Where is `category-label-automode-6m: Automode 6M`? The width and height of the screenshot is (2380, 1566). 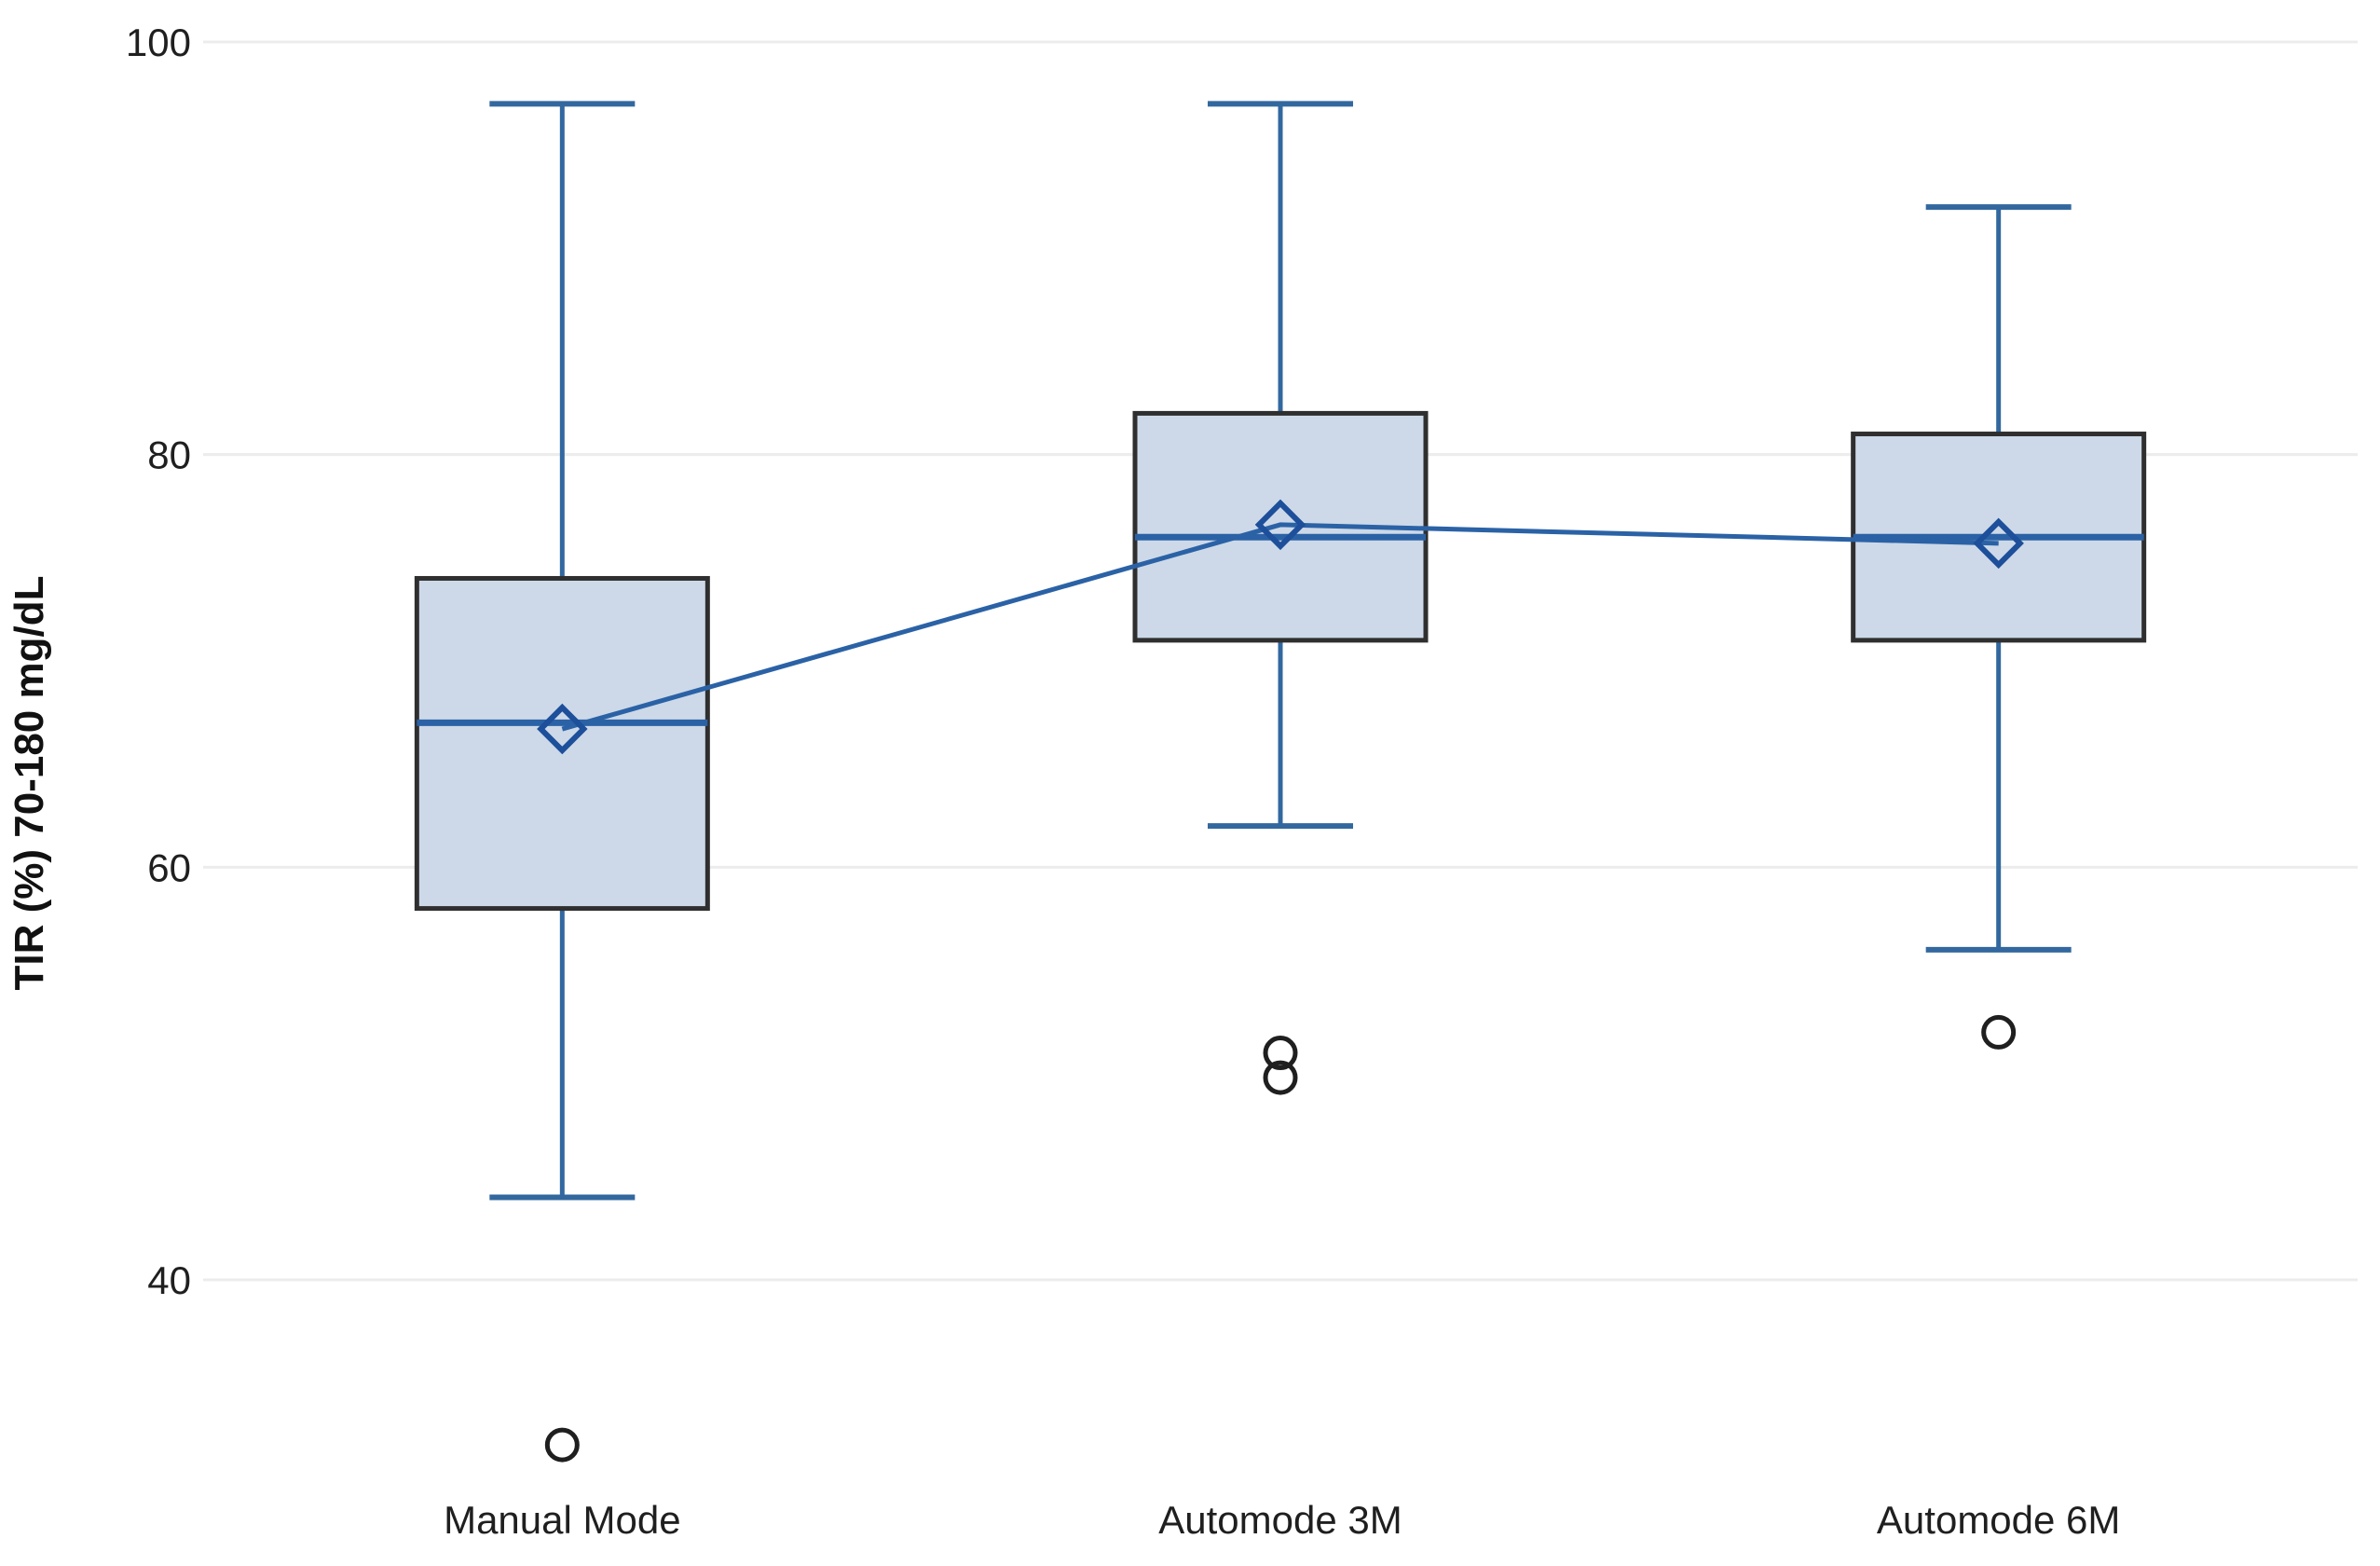 category-label-automode-6m: Automode 6M is located at coordinates (1999, 1520).